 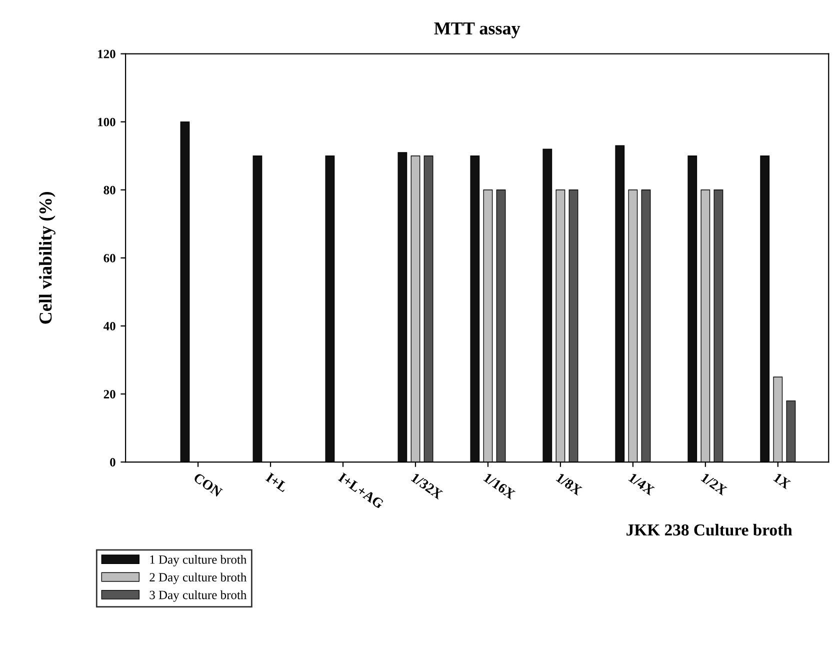 I want to click on x-tick-label: I+L, so click(x=276, y=482).